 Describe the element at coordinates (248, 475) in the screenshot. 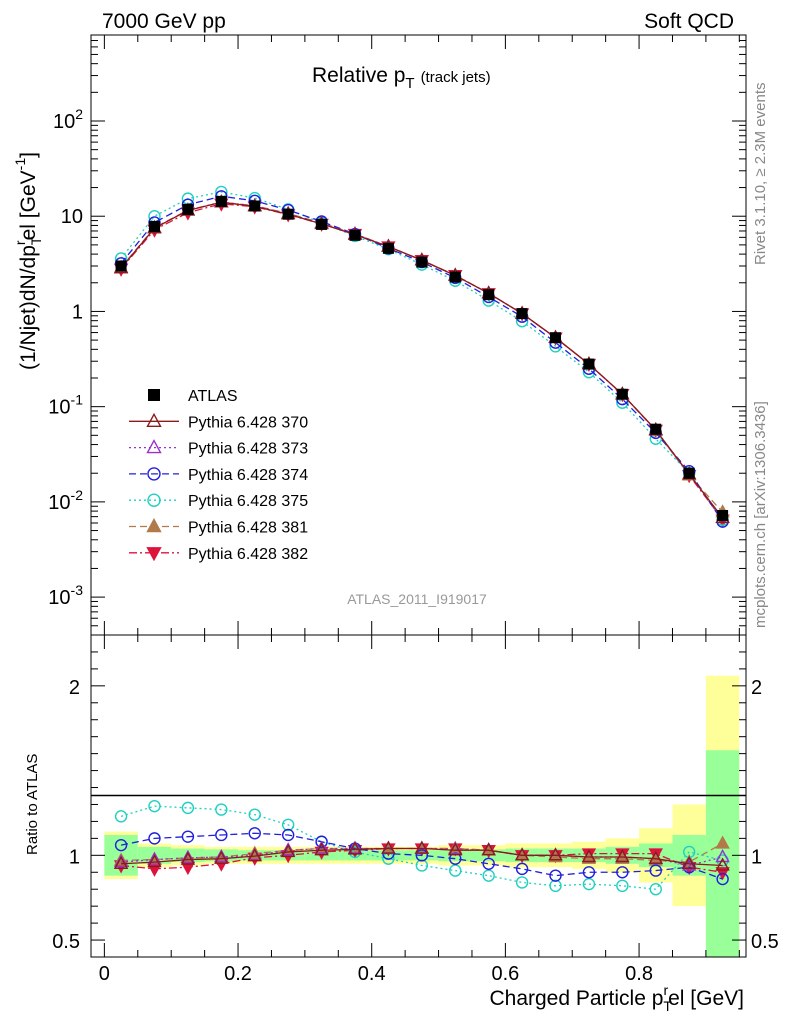

I see `legend-label: Pythia 6.428 374` at that location.